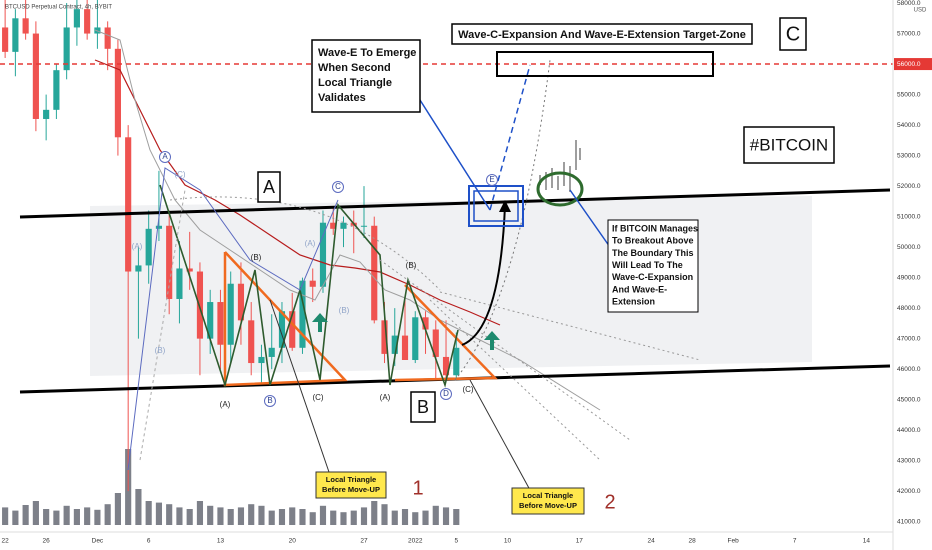  What do you see at coordinates (456, 541) in the screenshot?
I see `x-tick-label: 5` at bounding box center [456, 541].